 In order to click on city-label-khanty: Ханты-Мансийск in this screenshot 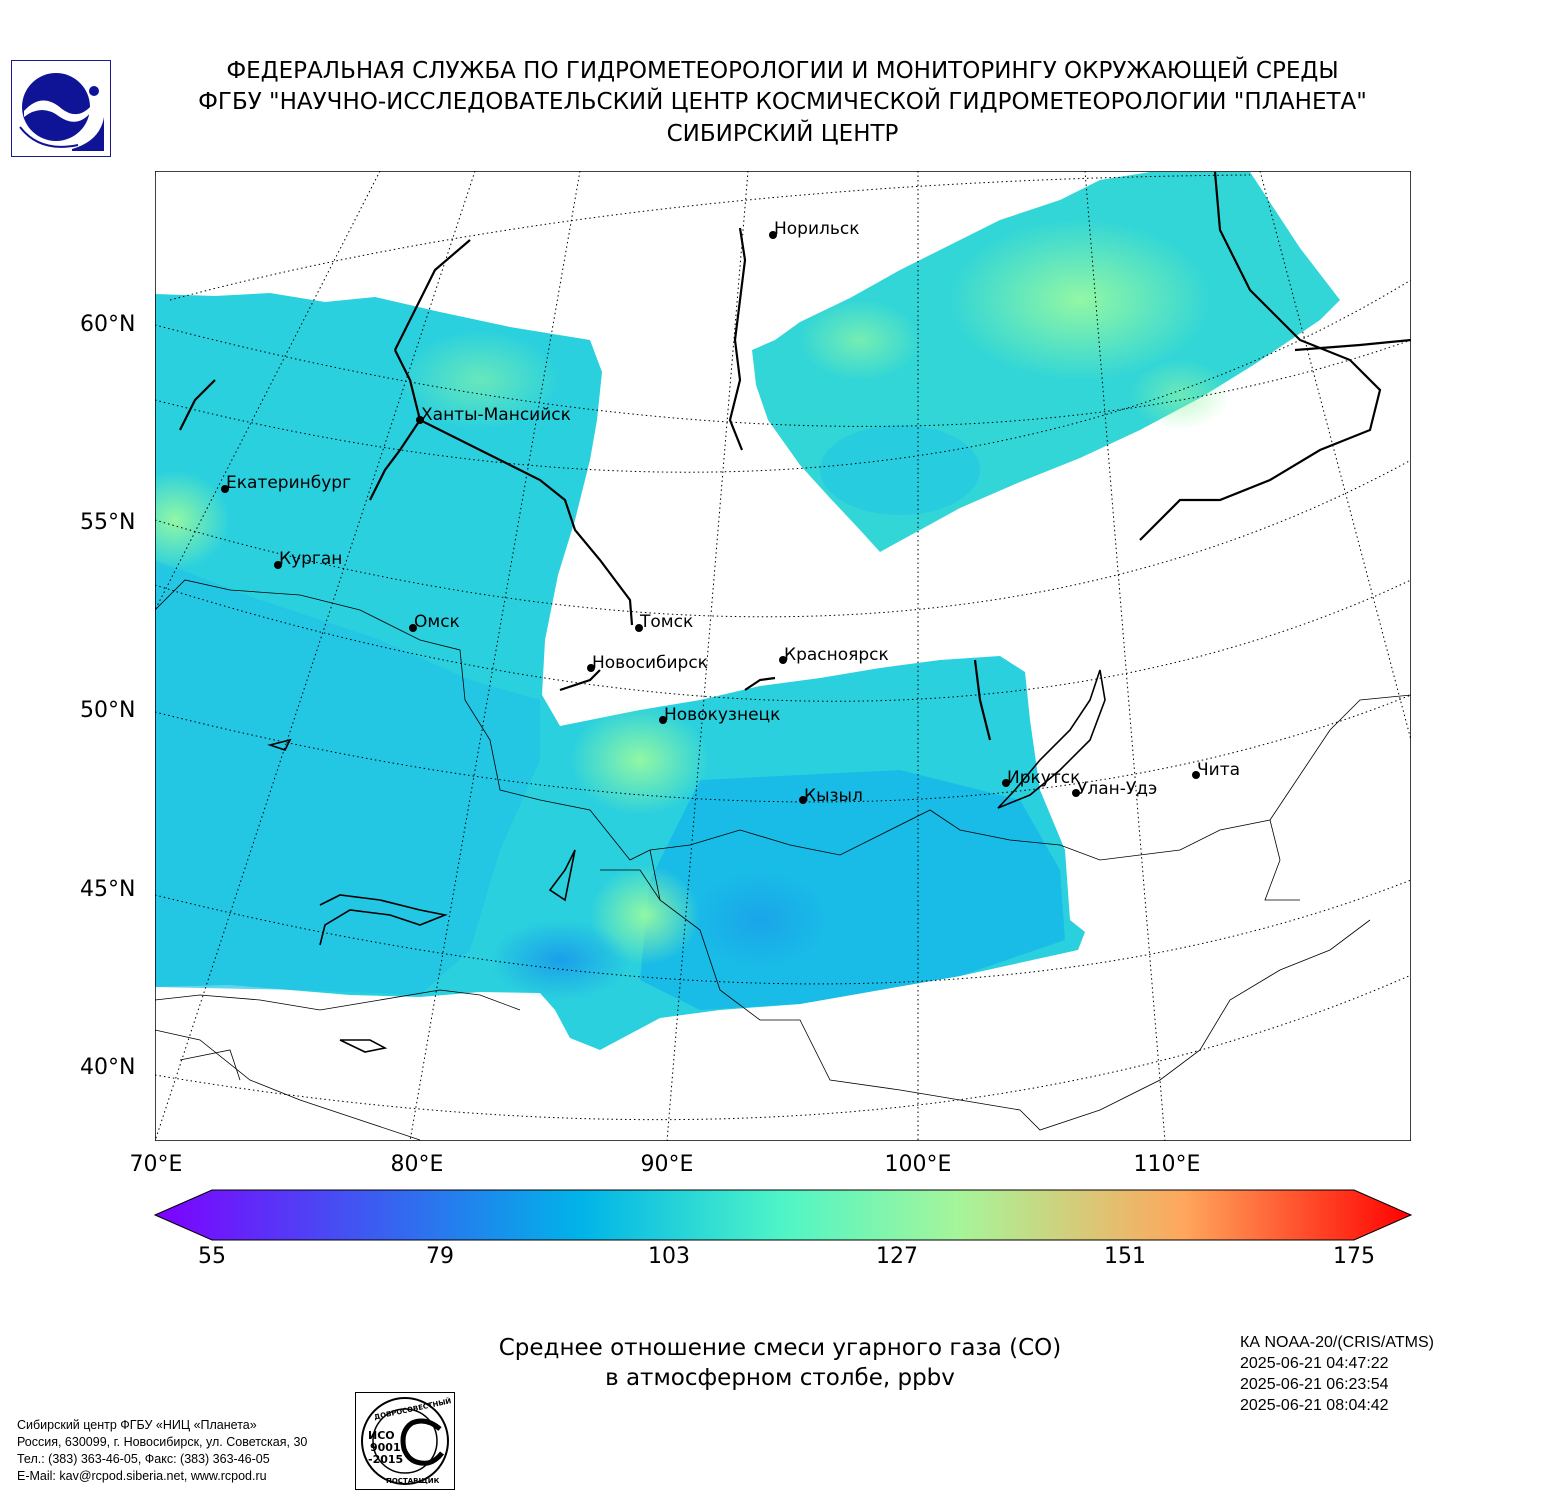, I will do `click(496, 415)`.